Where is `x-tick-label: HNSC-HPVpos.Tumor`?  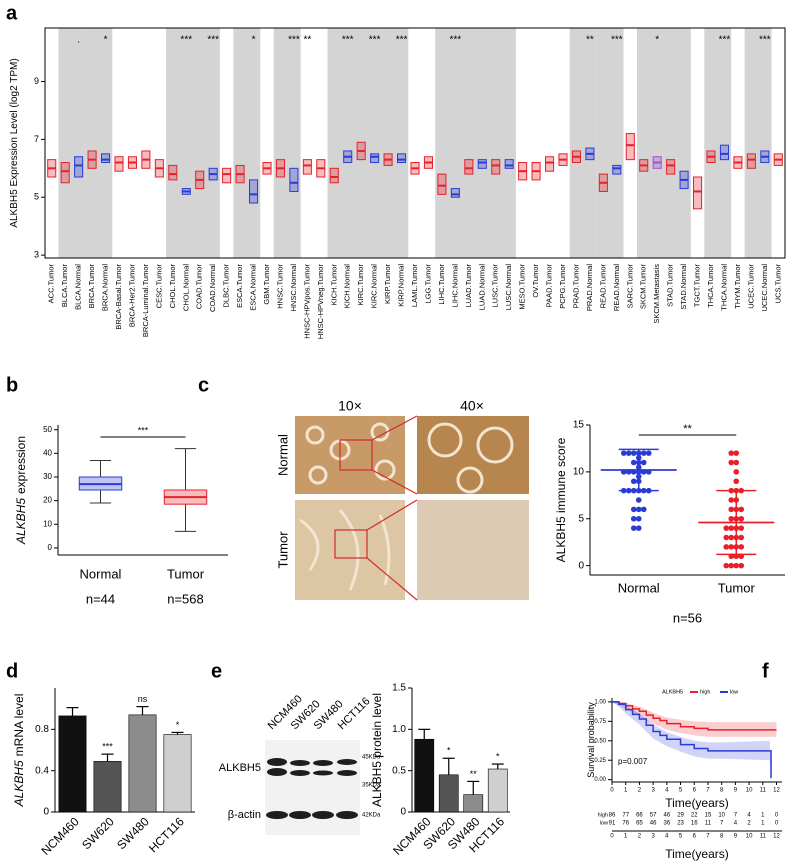 x-tick-label: HNSC-HPVpos.Tumor is located at coordinates (306, 301).